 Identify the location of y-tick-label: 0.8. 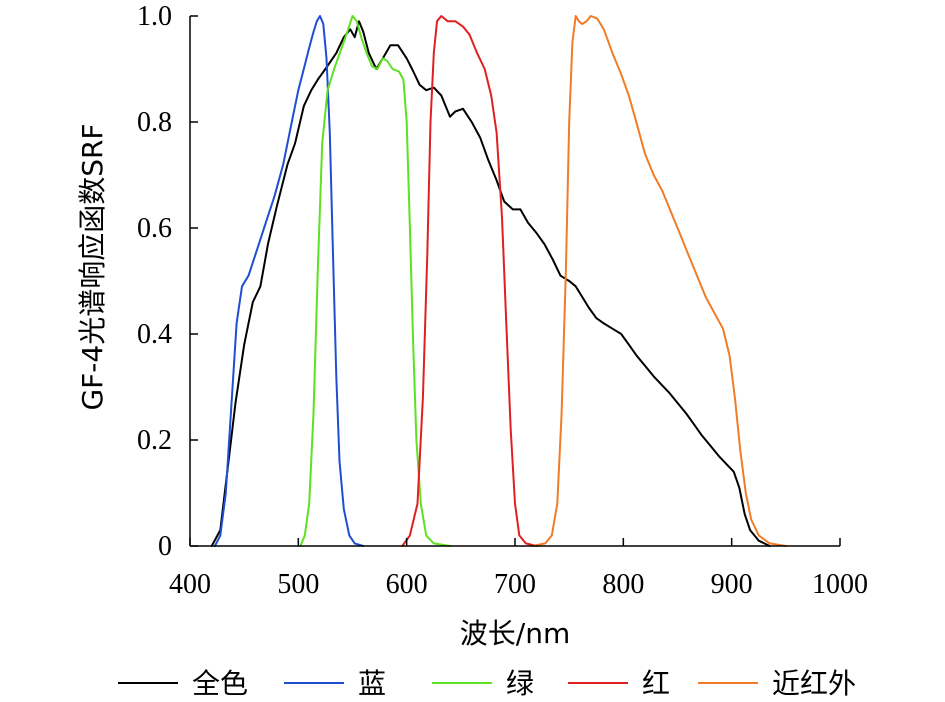
(154, 122).